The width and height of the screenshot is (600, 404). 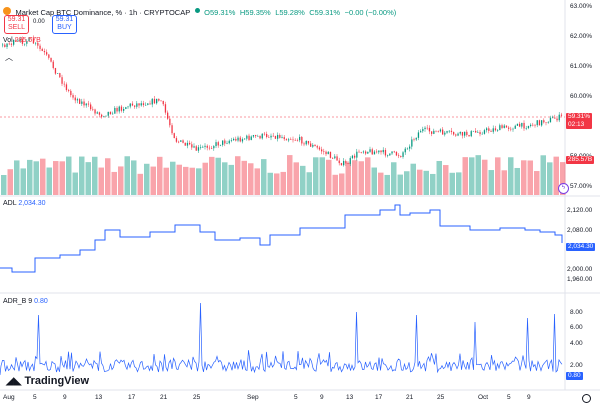 I want to click on sell-button: 59.31 SELL, so click(x=16, y=24).